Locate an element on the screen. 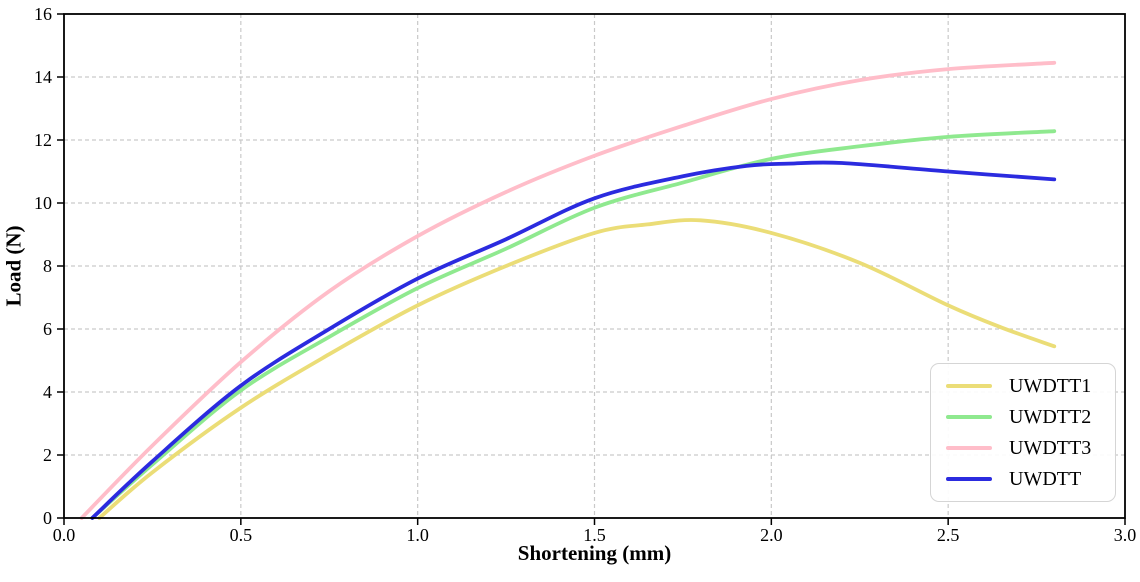 This screenshot has height=582, width=1140. y-axis-label: Load (N) is located at coordinates (13, 266).